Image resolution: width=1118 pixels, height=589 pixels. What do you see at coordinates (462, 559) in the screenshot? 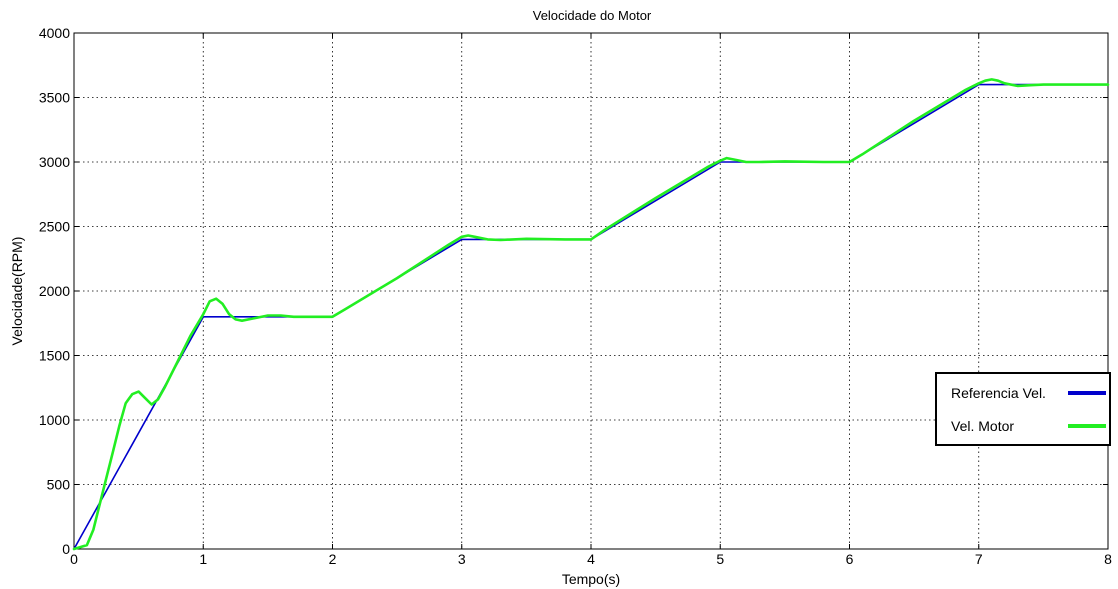
I see `x-tick-label: 3` at bounding box center [462, 559].